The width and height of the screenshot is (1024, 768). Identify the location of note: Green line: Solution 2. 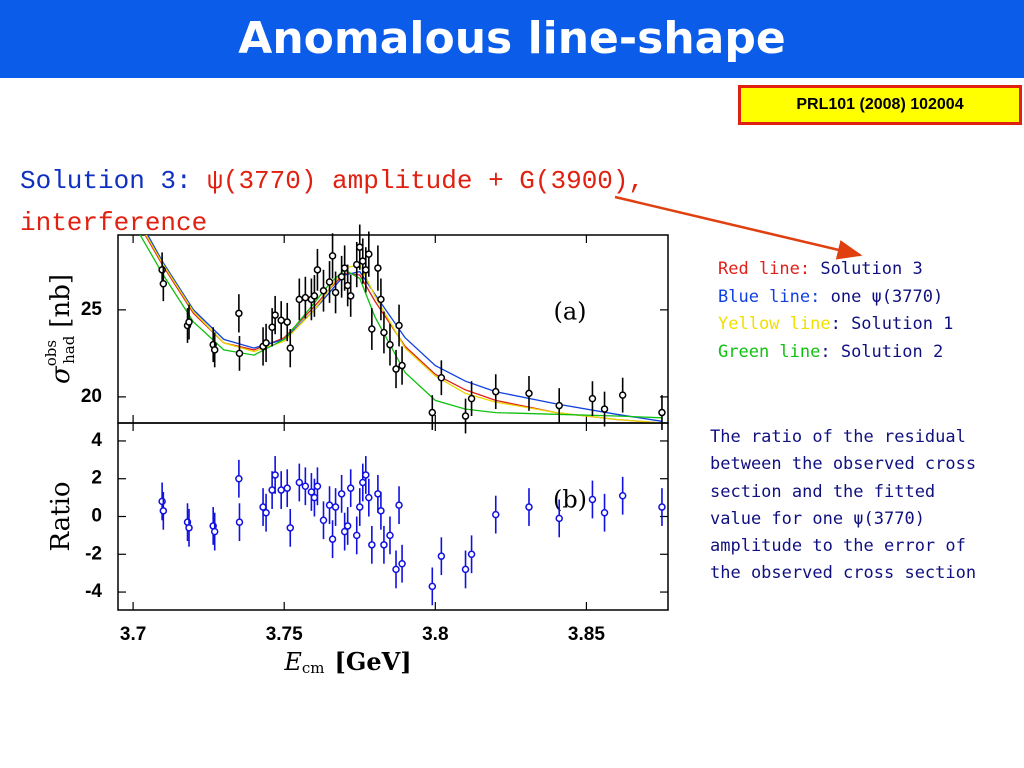
(853, 353).